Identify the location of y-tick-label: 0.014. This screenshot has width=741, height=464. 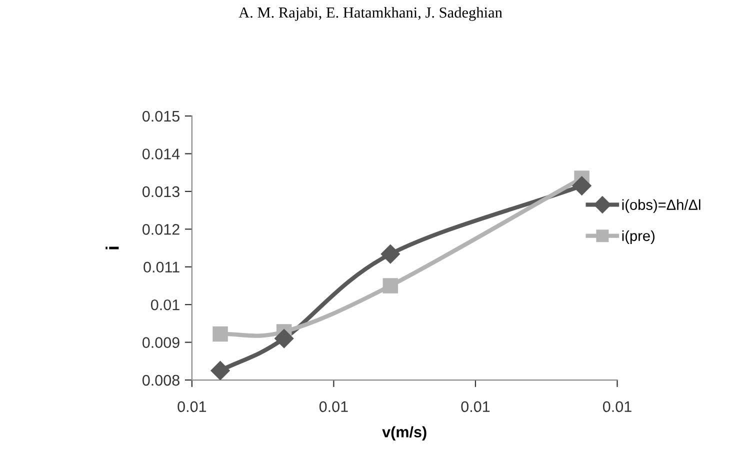
(161, 154).